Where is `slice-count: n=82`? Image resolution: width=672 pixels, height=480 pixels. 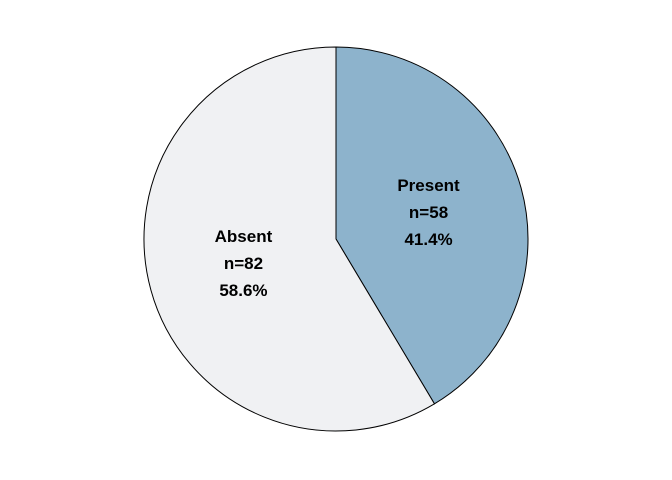 slice-count: n=82 is located at coordinates (243, 263).